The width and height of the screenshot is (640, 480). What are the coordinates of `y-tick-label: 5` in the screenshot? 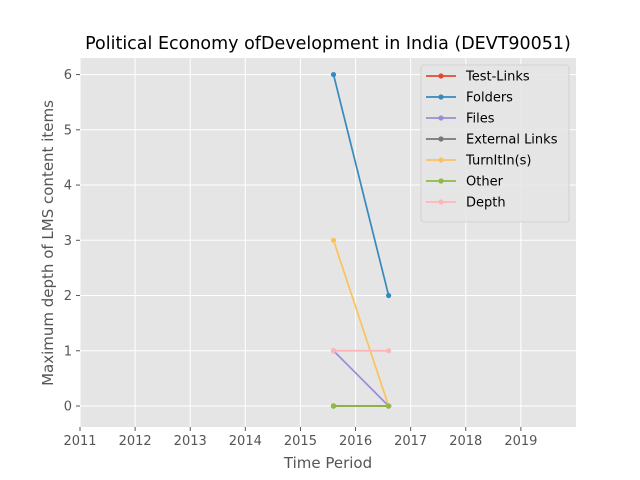 It's located at (68, 130).